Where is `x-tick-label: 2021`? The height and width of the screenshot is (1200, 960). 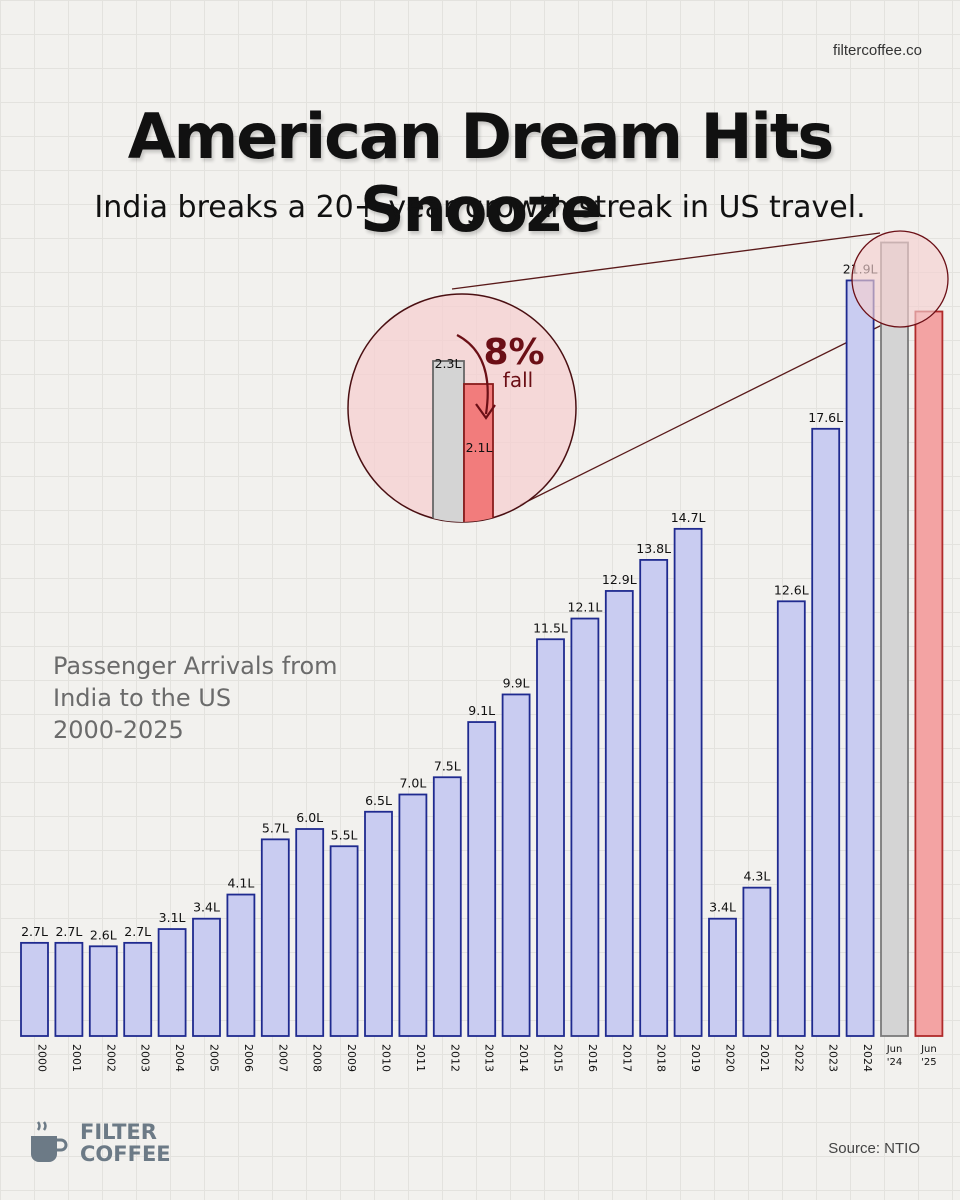
x-tick-label: 2021 is located at coordinates (764, 1058).